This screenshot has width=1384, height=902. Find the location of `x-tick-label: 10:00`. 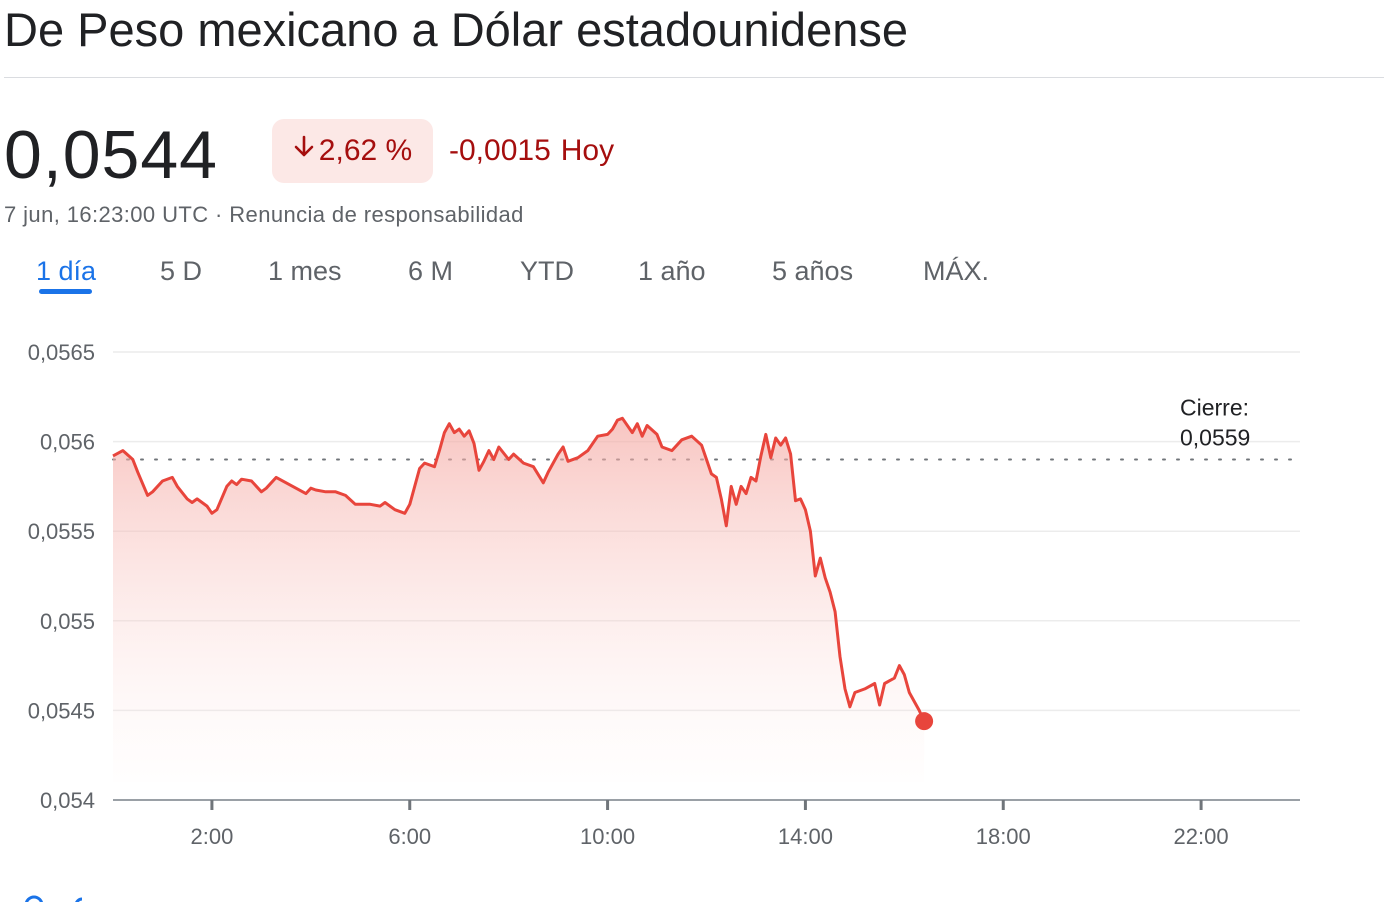

x-tick-label: 10:00 is located at coordinates (607, 836).